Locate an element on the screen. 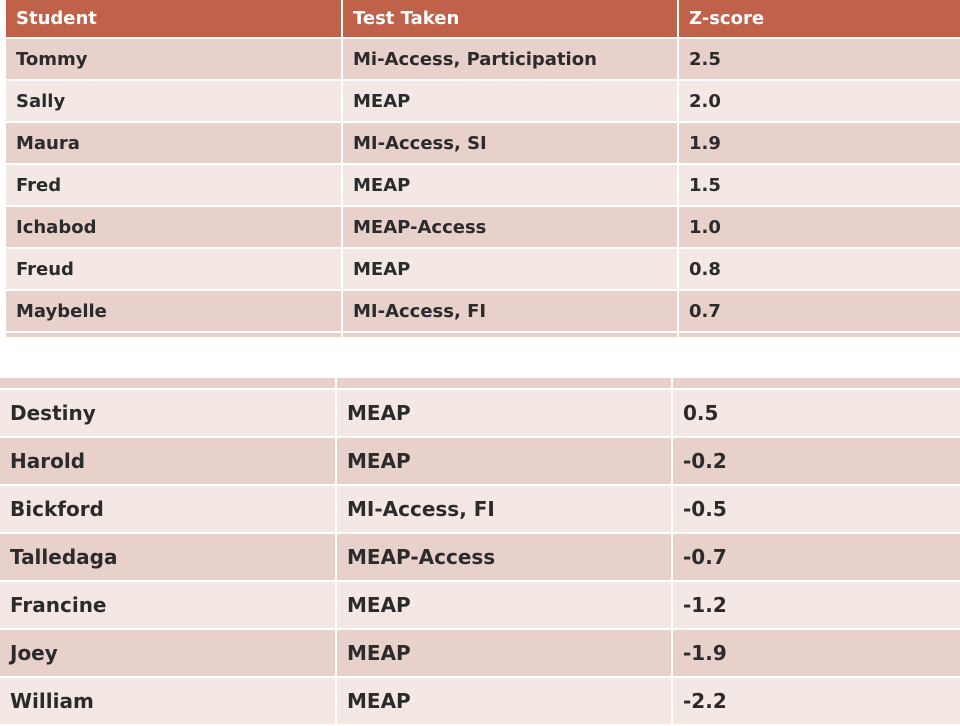  cell-student: Tommy is located at coordinates (174, 59).